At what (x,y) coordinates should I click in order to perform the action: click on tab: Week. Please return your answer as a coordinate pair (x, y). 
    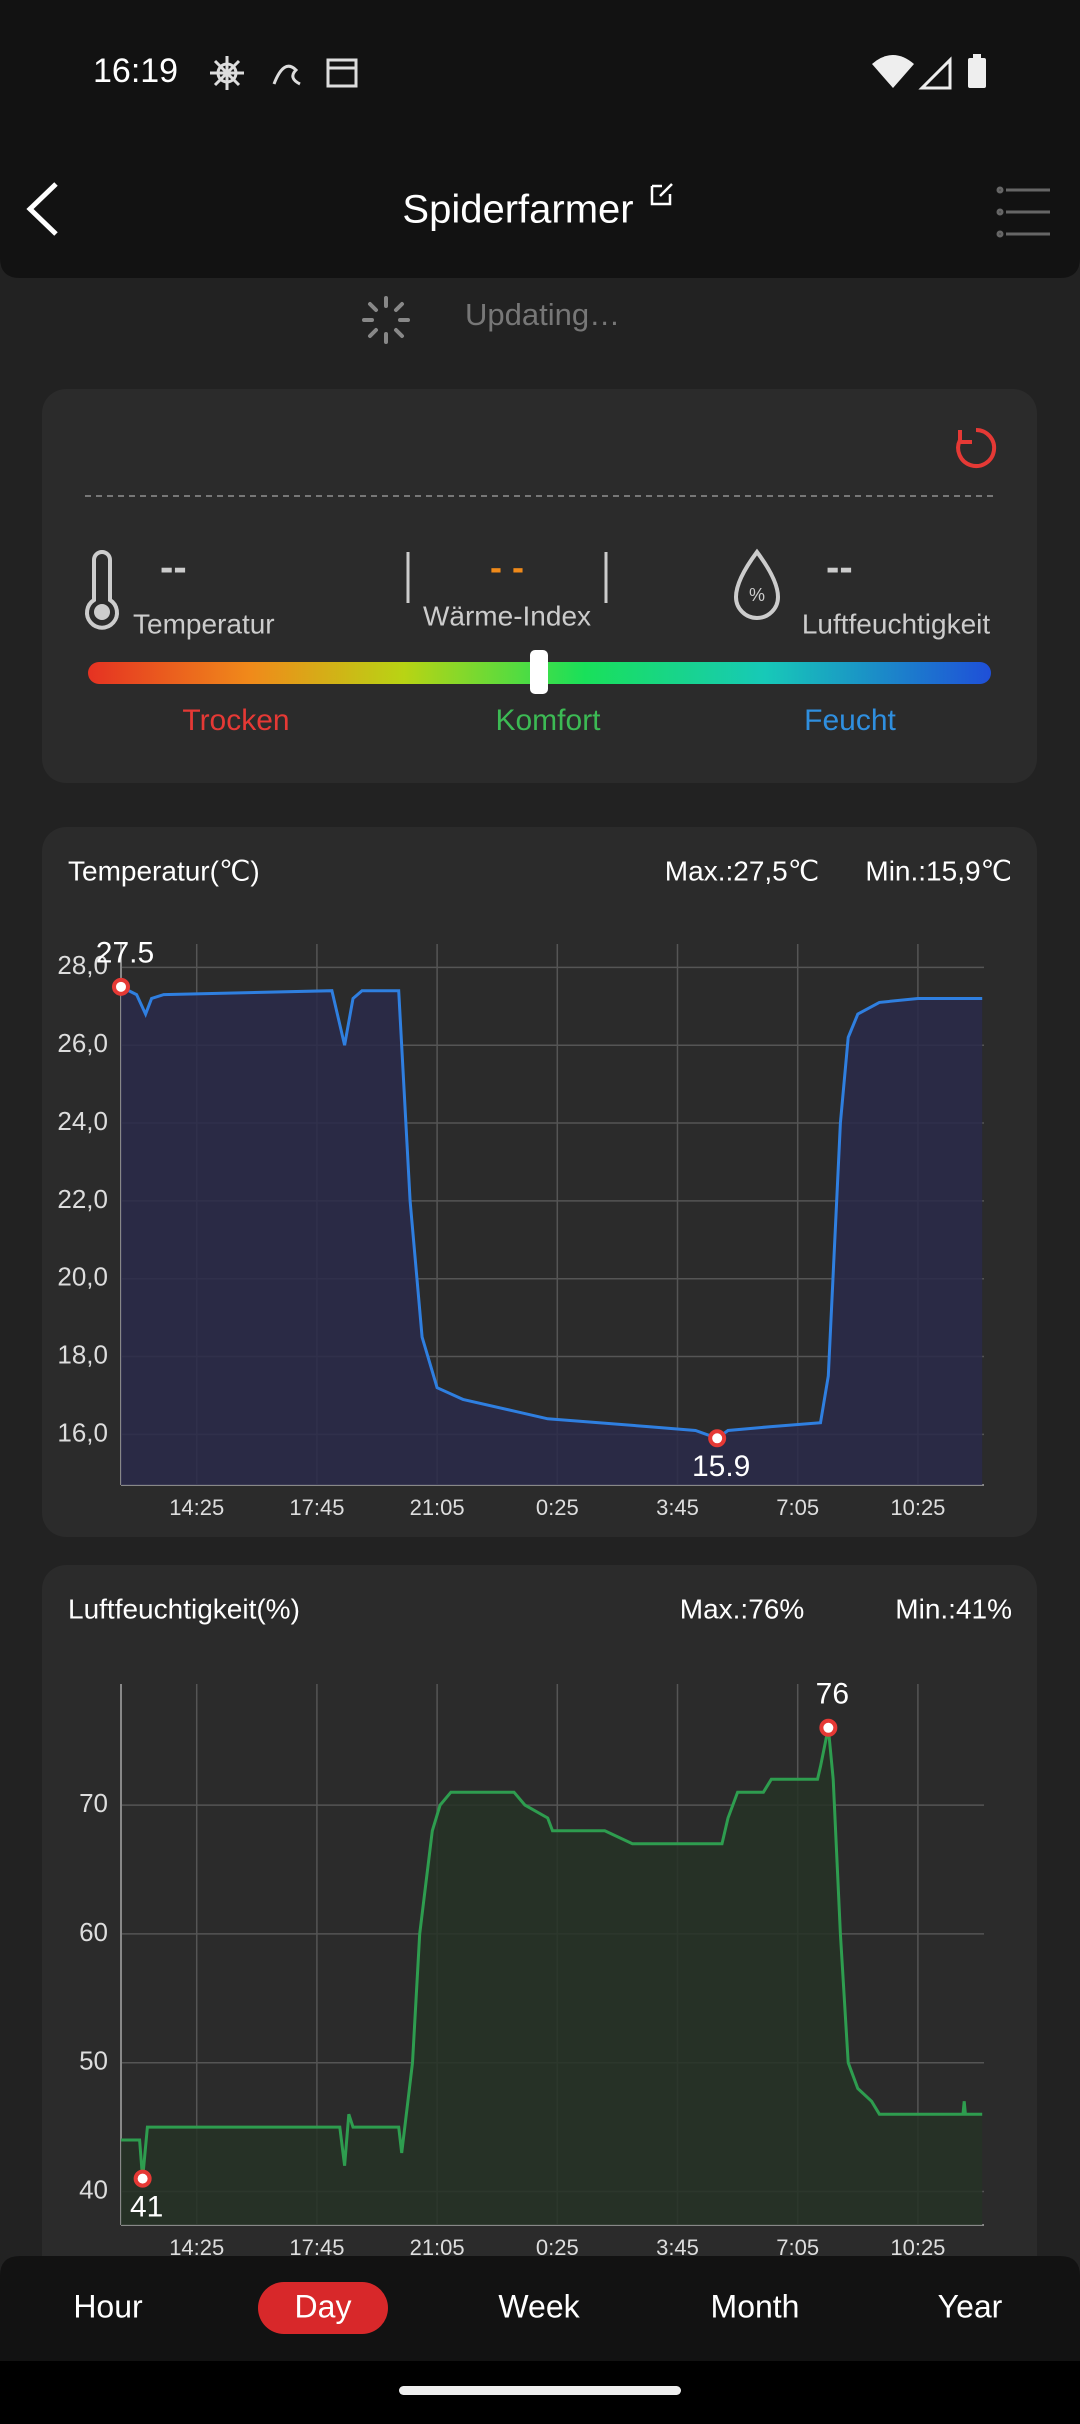
    Looking at the image, I should click on (539, 2306).